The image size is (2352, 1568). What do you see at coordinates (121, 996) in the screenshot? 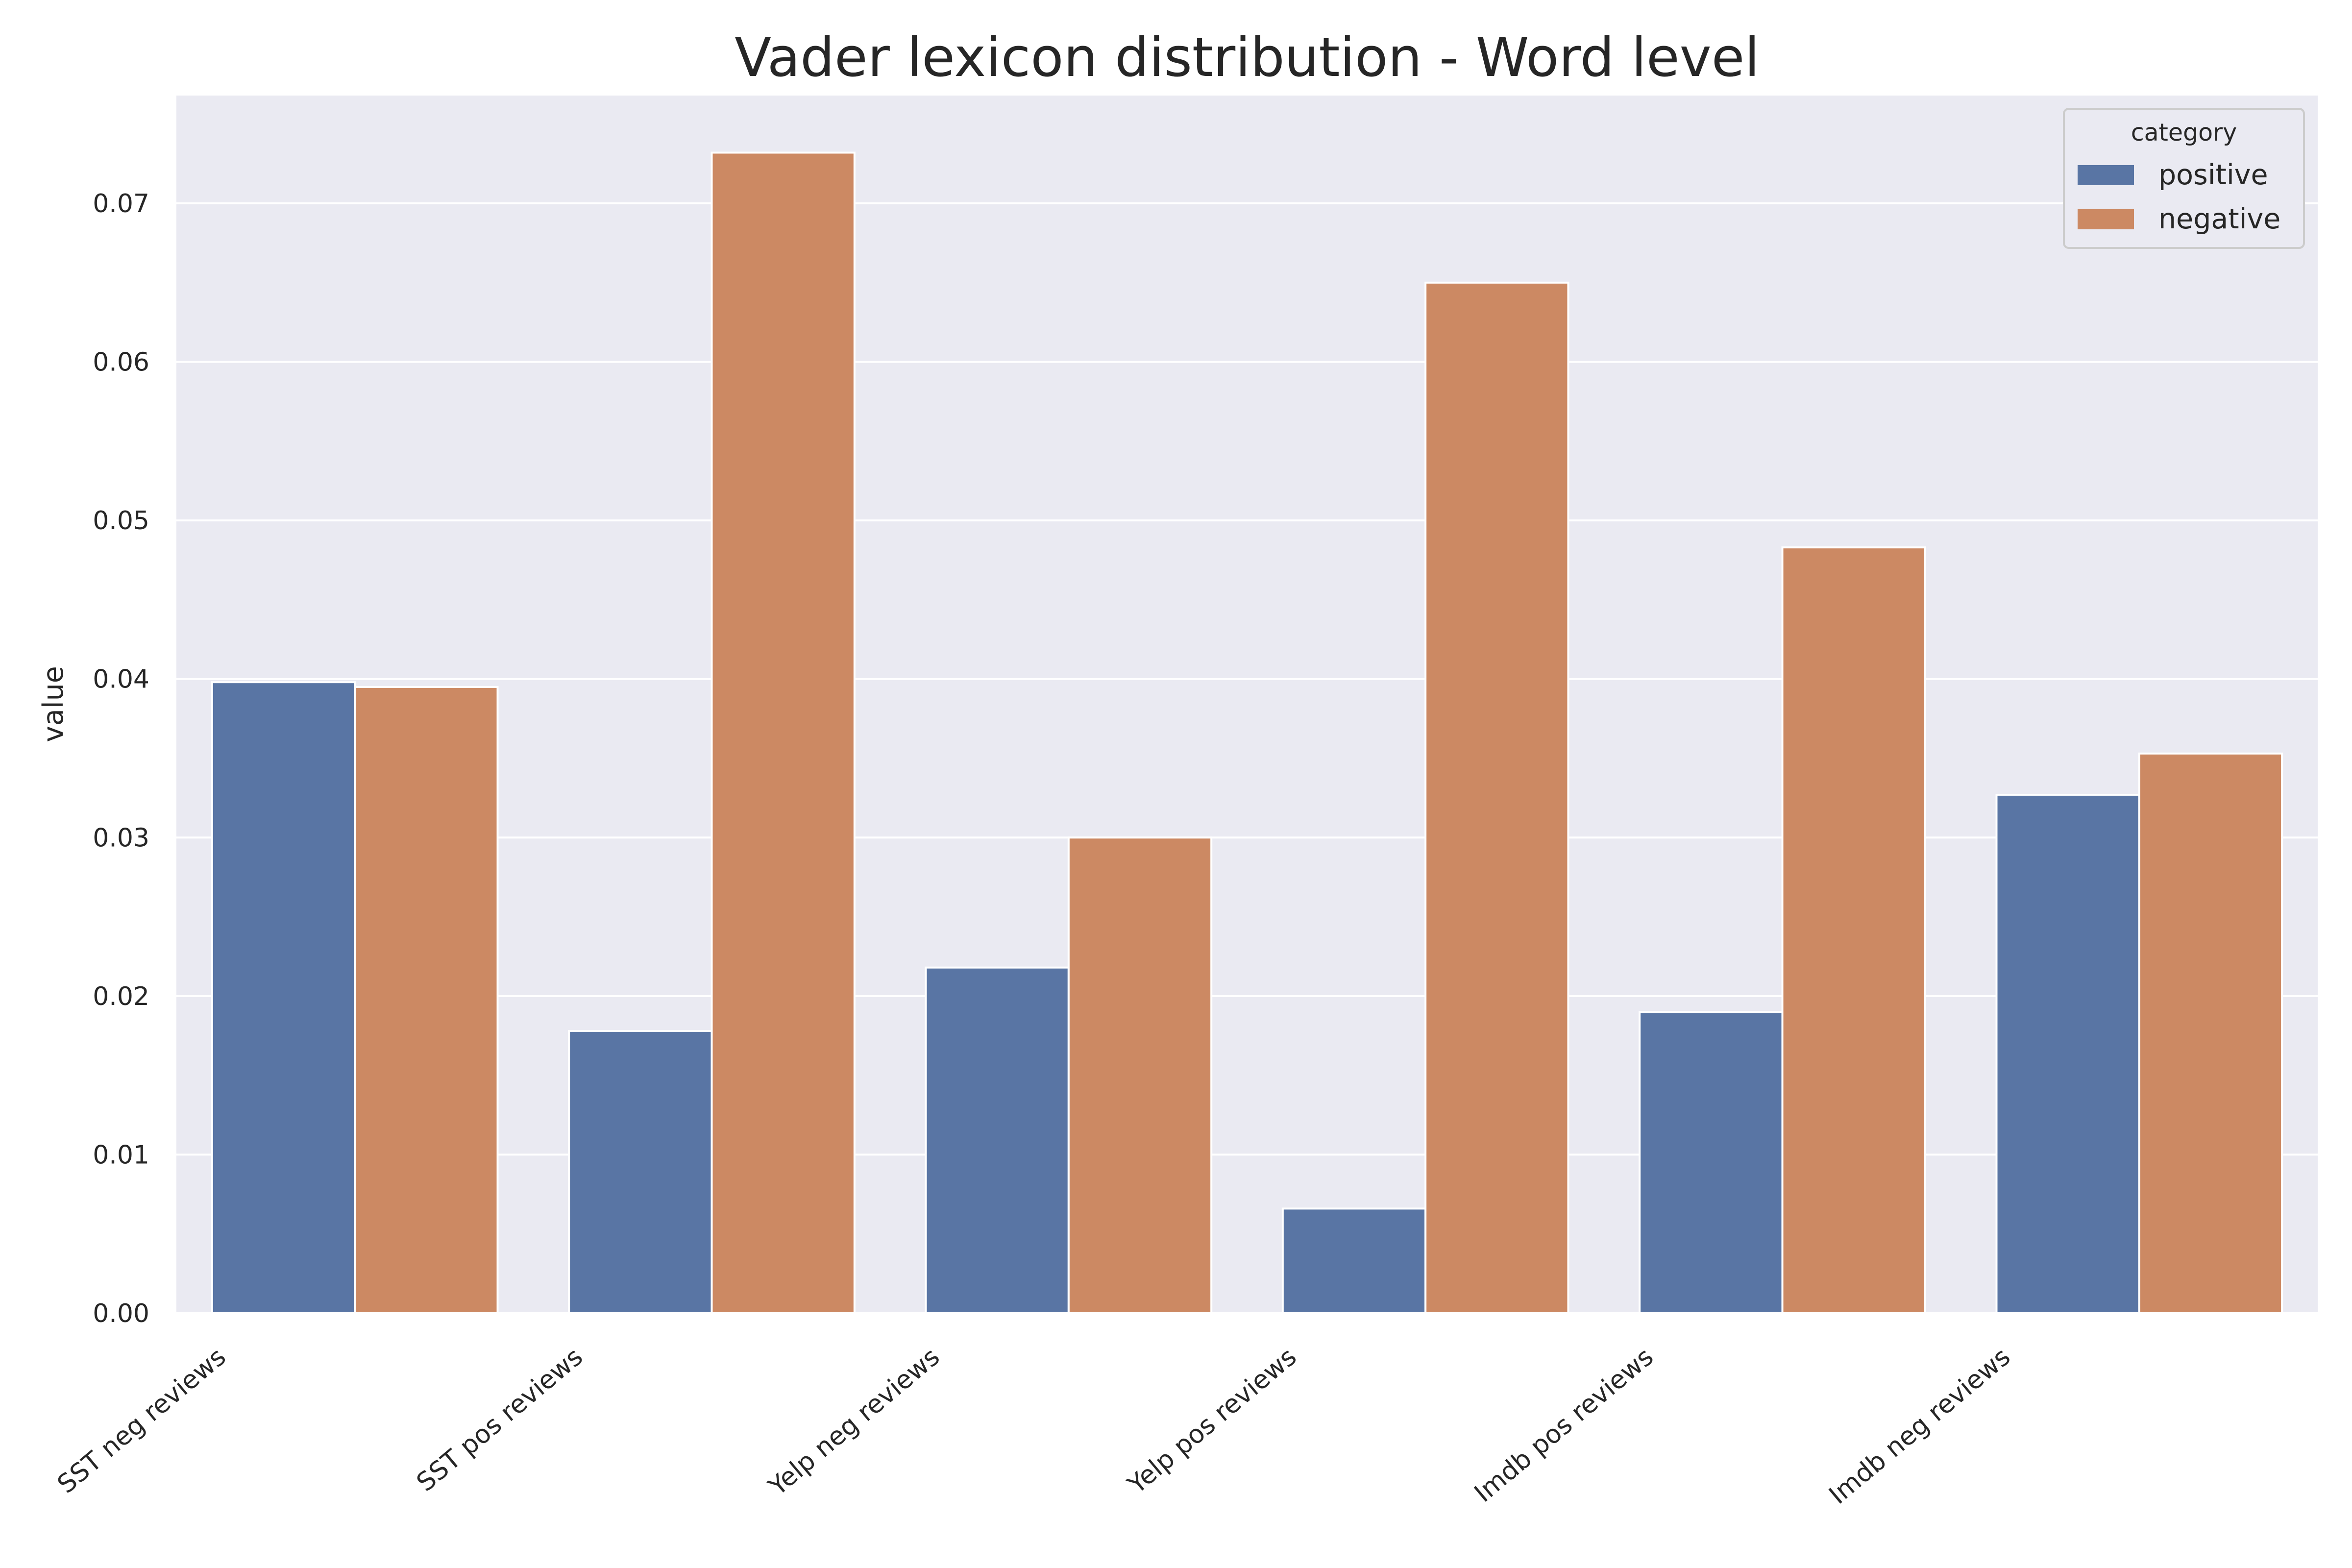
I see `y-tick-label: 0.02` at bounding box center [121, 996].